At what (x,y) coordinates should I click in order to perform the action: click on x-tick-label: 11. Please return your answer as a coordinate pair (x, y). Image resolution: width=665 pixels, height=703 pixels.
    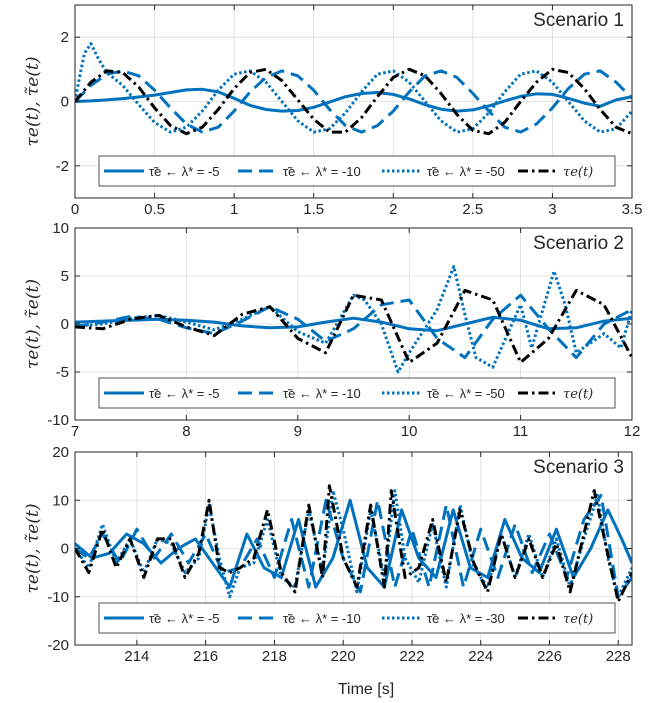
    Looking at the image, I should click on (521, 431).